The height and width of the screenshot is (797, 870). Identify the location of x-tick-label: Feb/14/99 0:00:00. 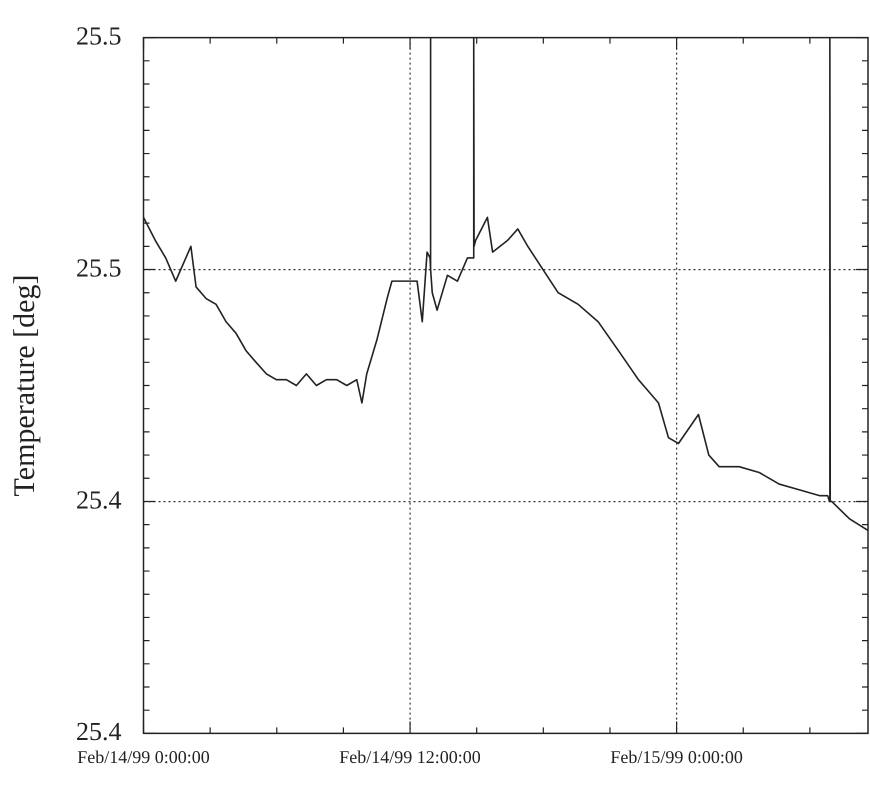
(143, 756).